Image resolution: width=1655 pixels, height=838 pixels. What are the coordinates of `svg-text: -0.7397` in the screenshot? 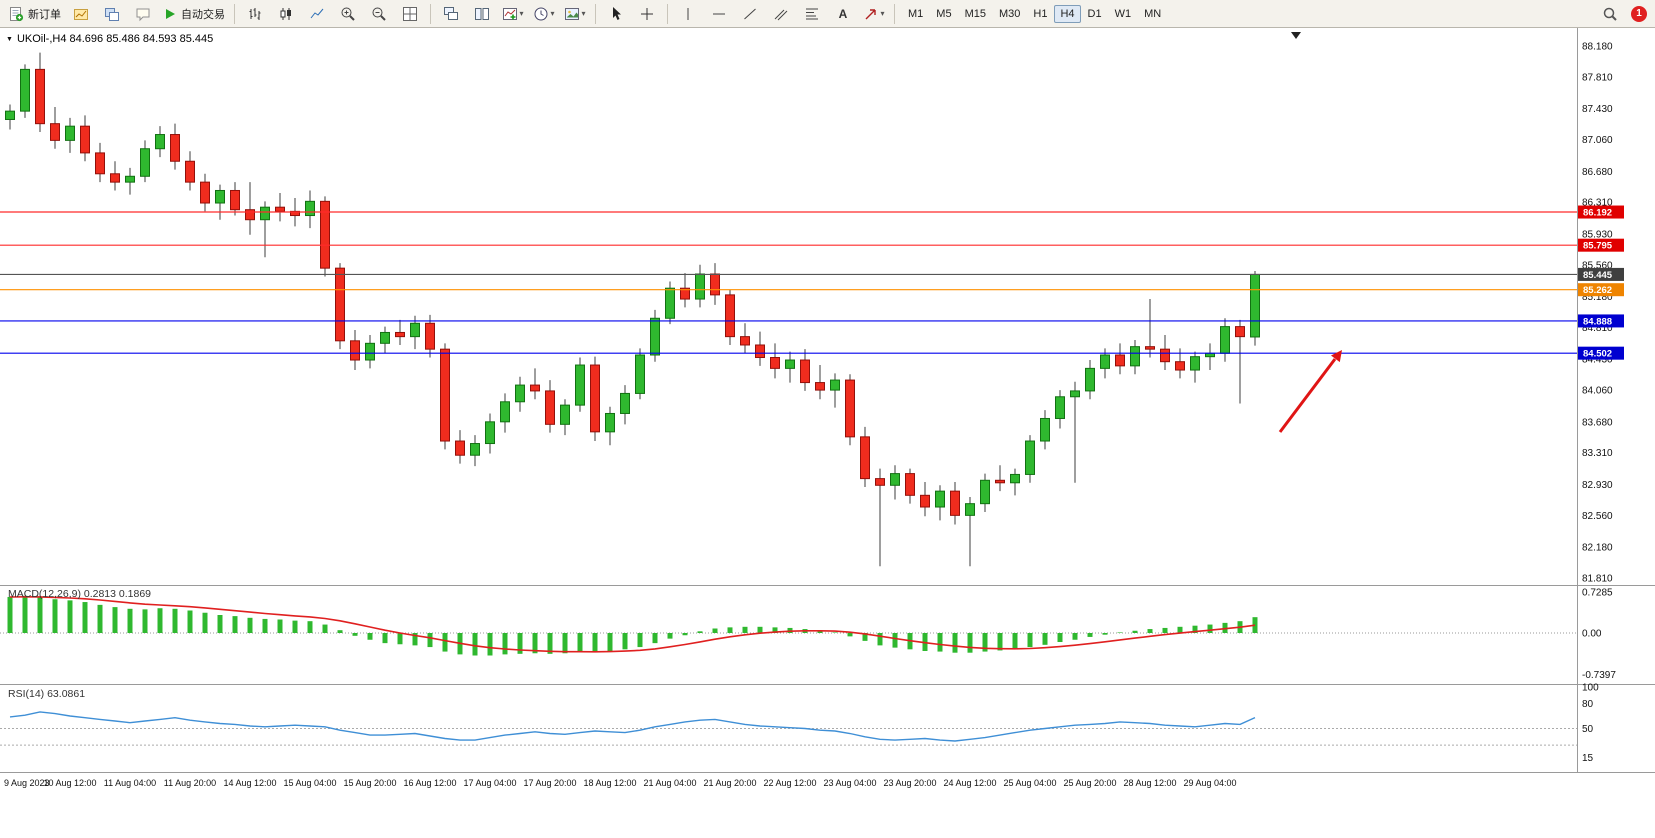 It's located at (1599, 675).